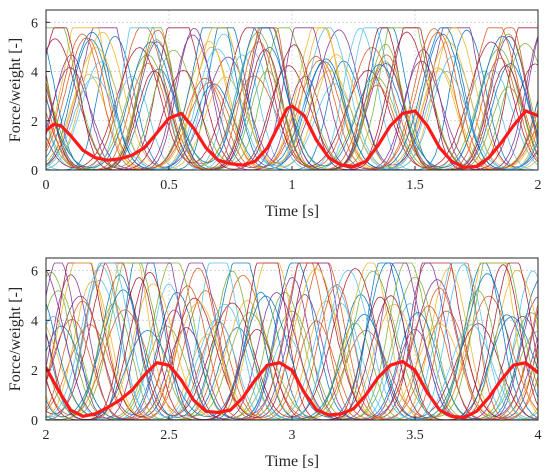 The width and height of the screenshot is (550, 473). Describe the element at coordinates (15, 339) in the screenshot. I see `bottom-y-axis-label: Force/weight [-]` at that location.